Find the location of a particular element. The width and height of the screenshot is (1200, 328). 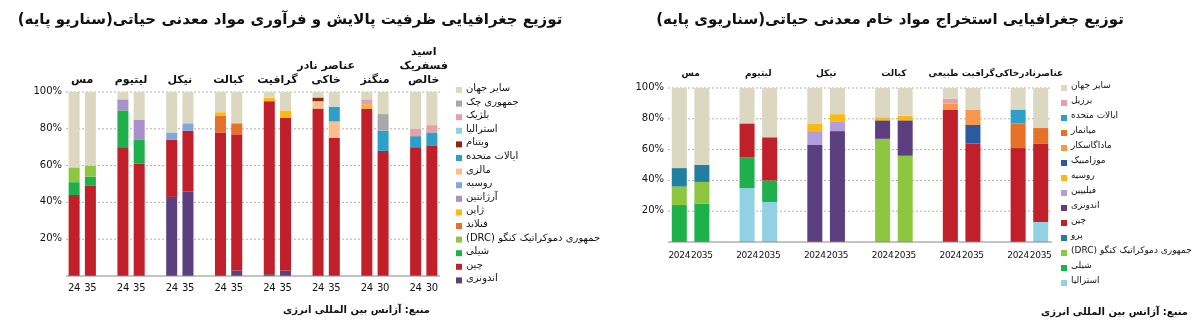

text: اسید فسفریک خالص is located at coordinates (423, 66).